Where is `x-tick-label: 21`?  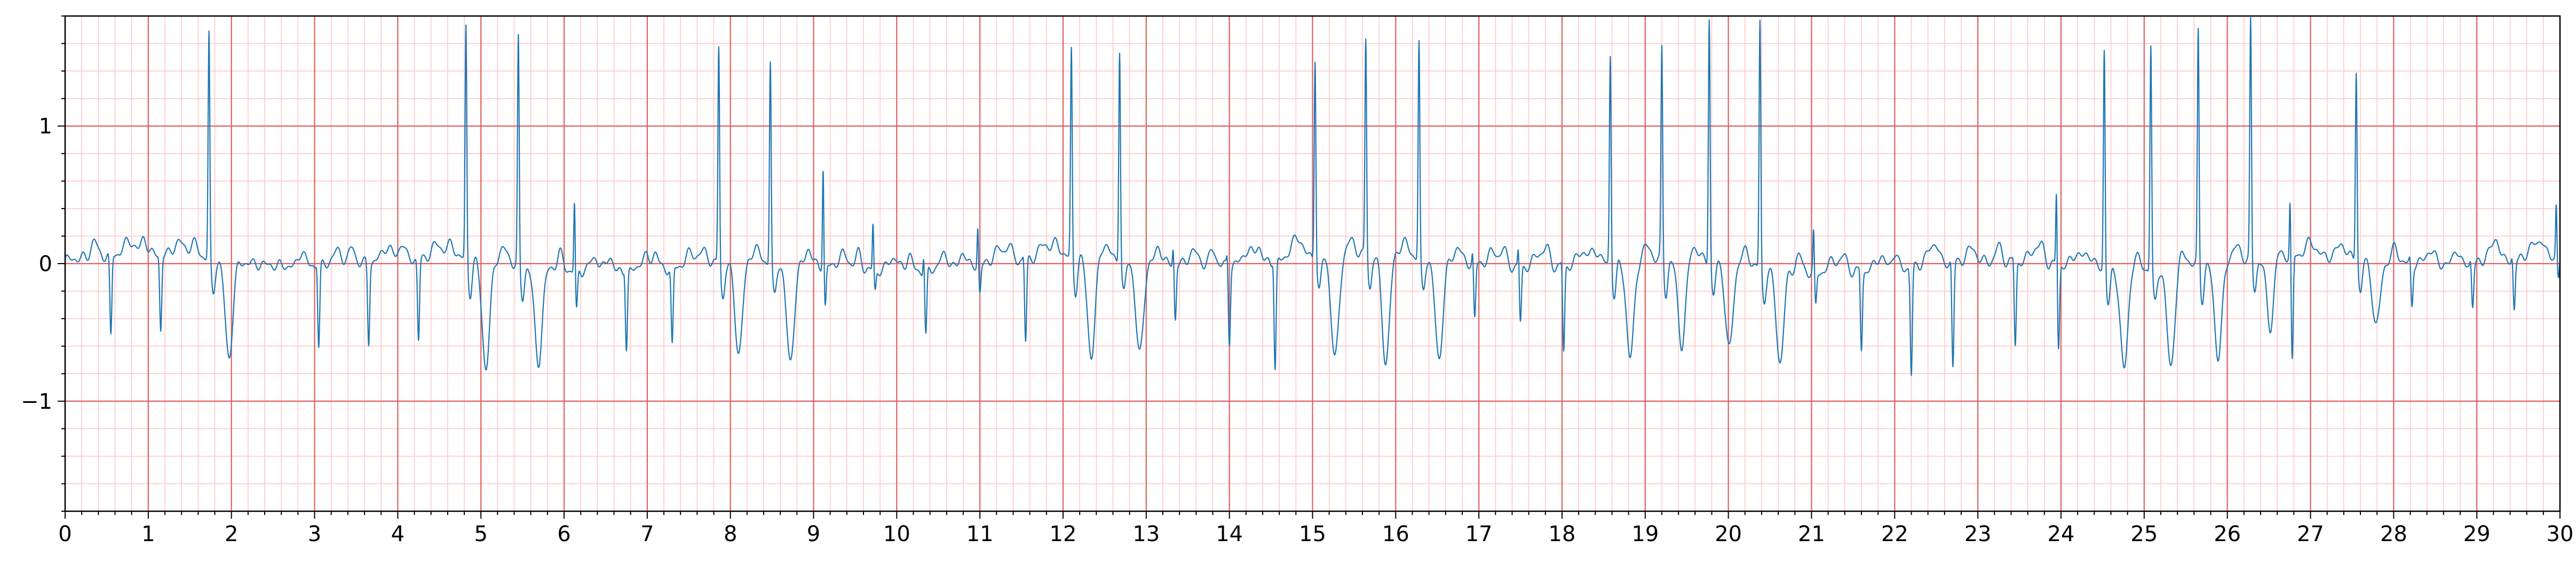 x-tick-label: 21 is located at coordinates (1812, 534).